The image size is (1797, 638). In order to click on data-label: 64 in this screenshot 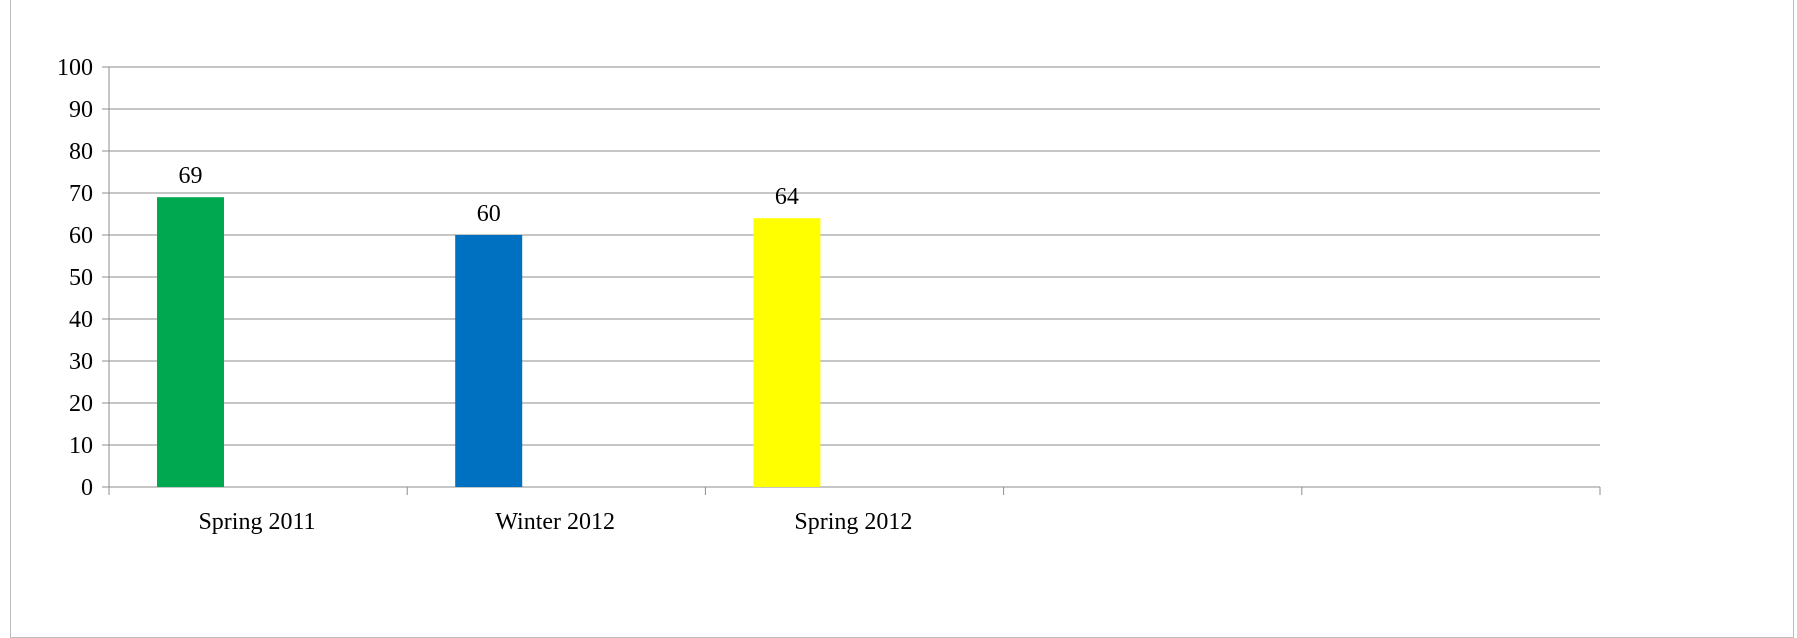, I will do `click(787, 197)`.